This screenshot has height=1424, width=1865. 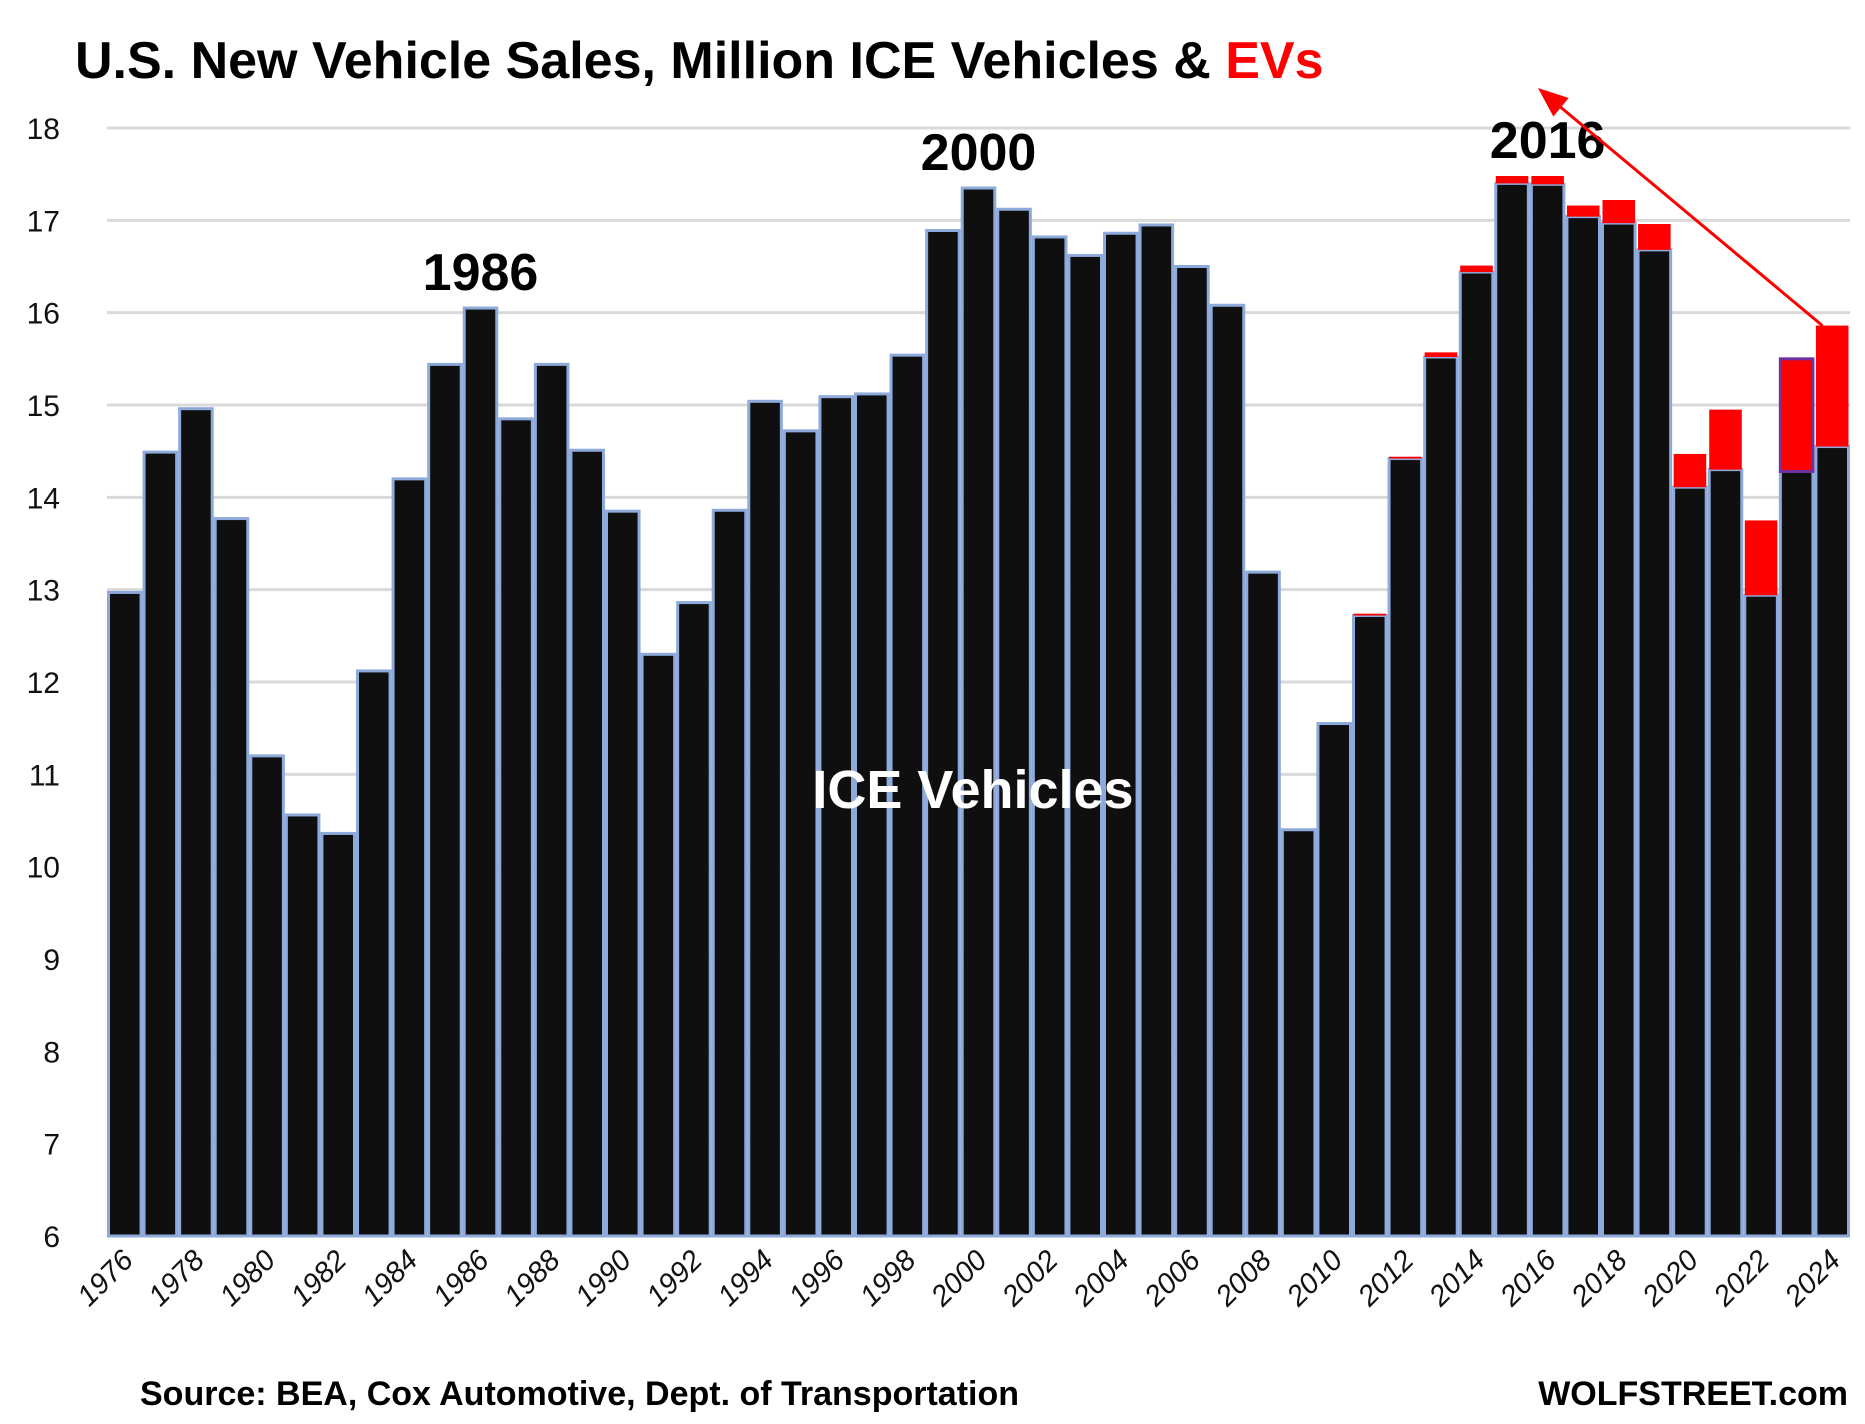 I want to click on y-tick-label: 7, so click(x=51, y=1145).